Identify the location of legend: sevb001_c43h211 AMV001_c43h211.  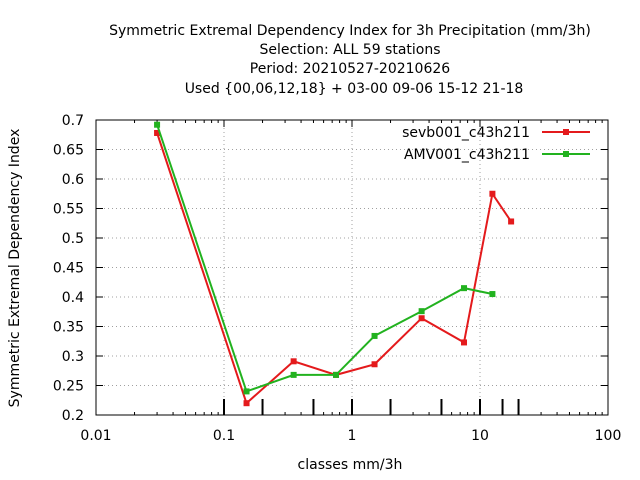
(496, 144).